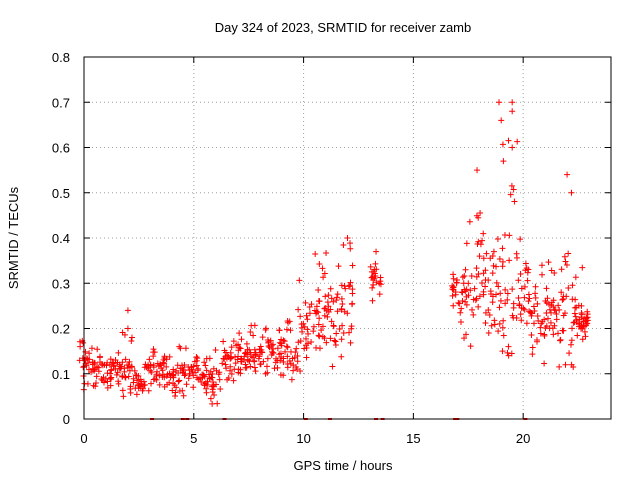 The width and height of the screenshot is (640, 480). Describe the element at coordinates (61, 283) in the screenshot. I see `y-tick-label: 0.3` at that location.